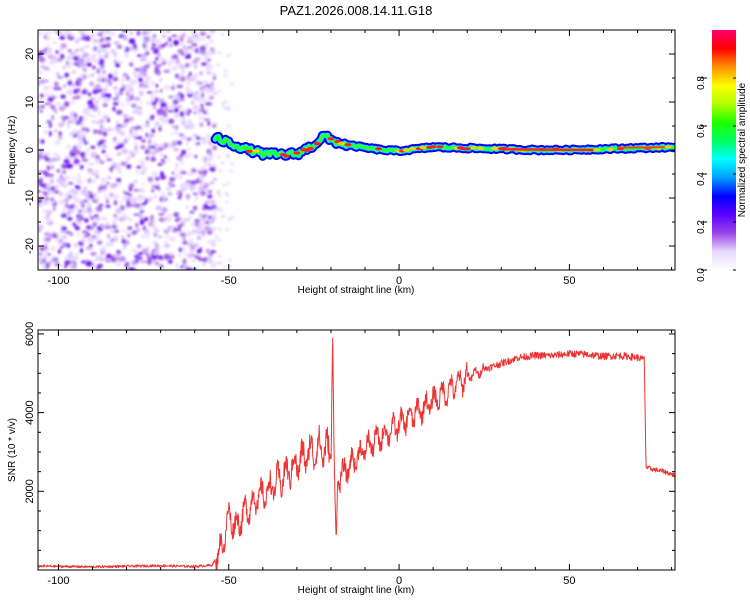 The image size is (750, 600). Describe the element at coordinates (30, 102) in the screenshot. I see `spectrogram-y-tick-label: 10` at that location.